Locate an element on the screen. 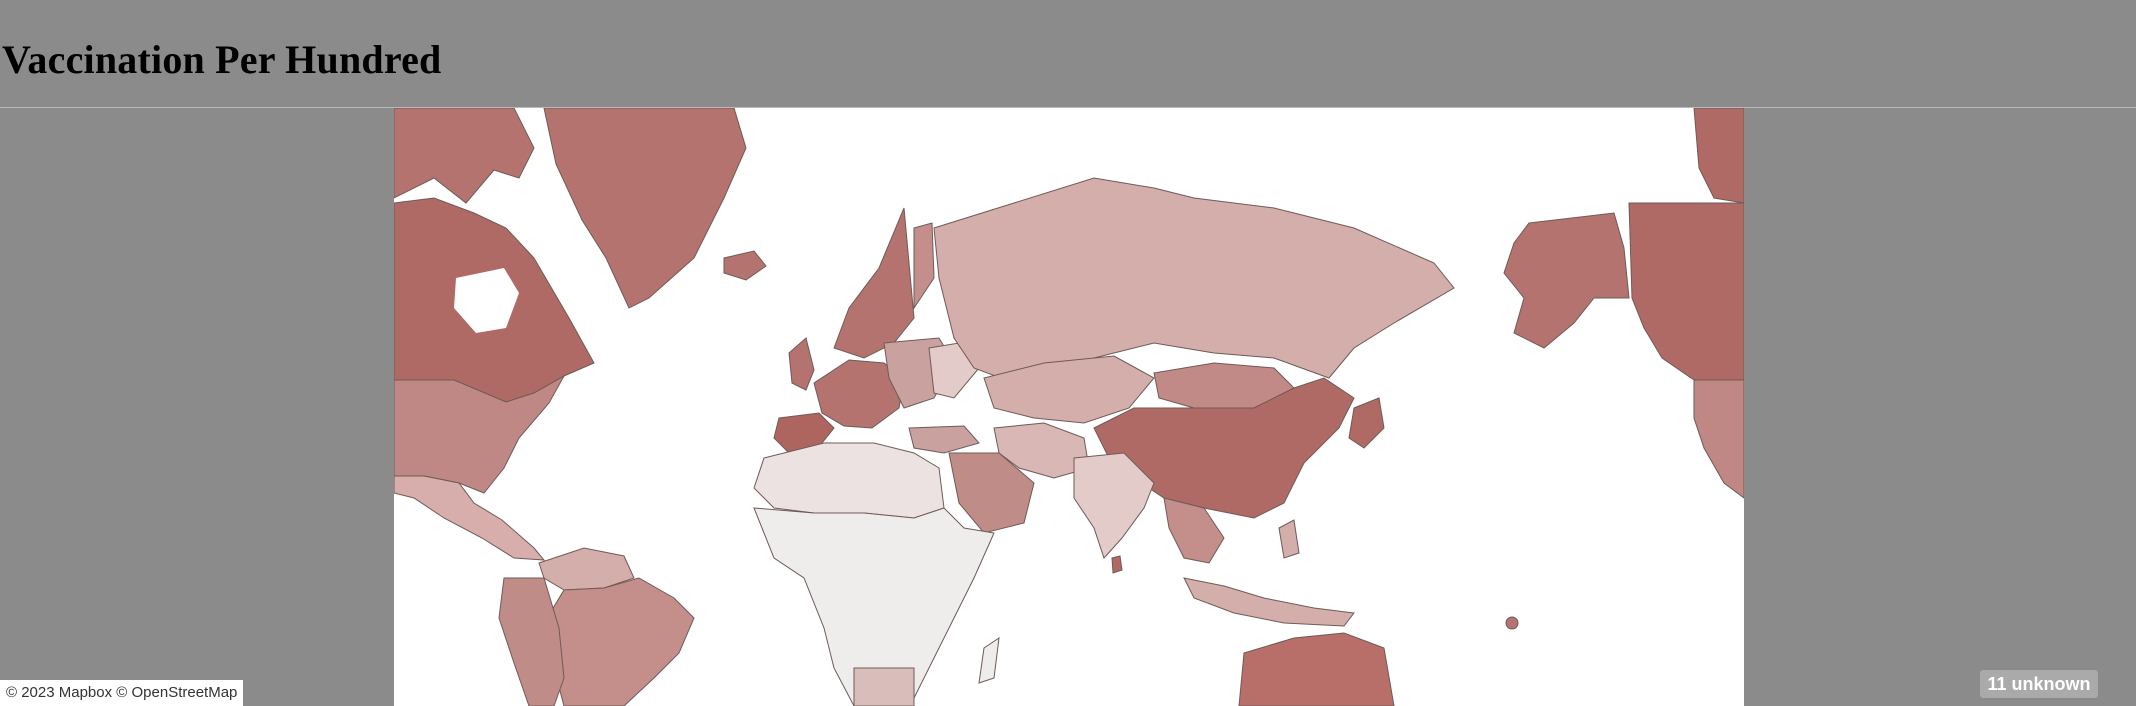  region-pacific-island is located at coordinates (1512, 623).